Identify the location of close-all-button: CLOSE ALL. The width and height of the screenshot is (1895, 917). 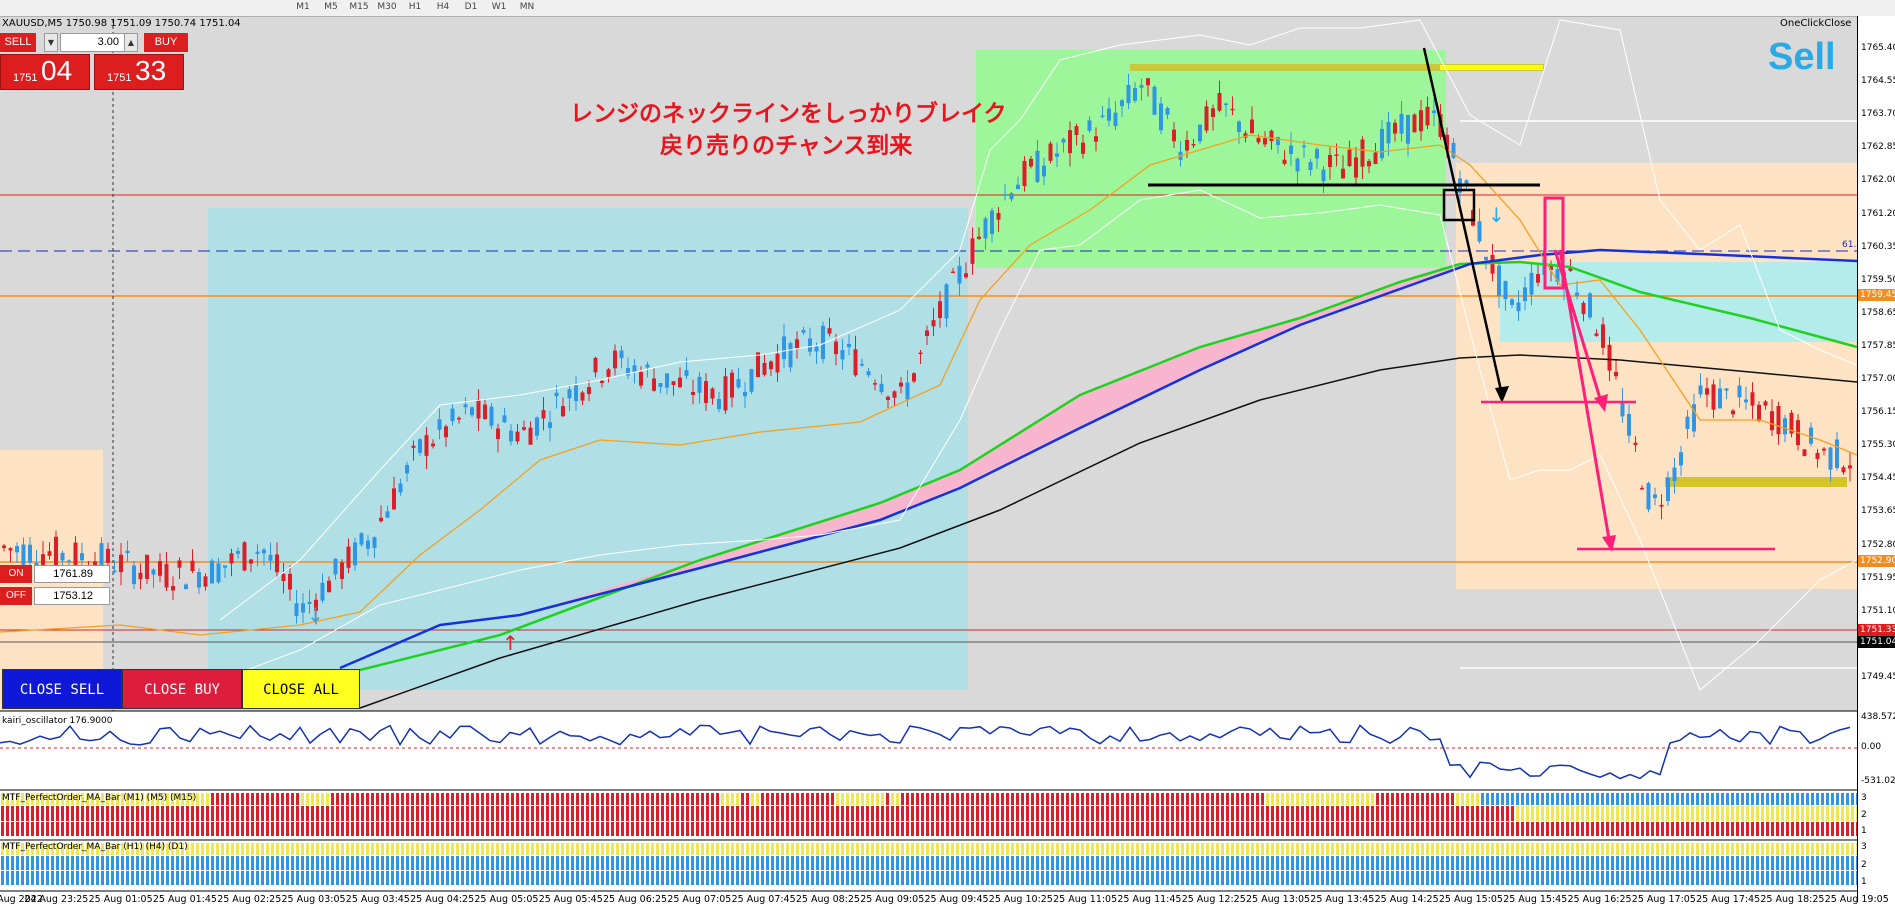
(301, 689).